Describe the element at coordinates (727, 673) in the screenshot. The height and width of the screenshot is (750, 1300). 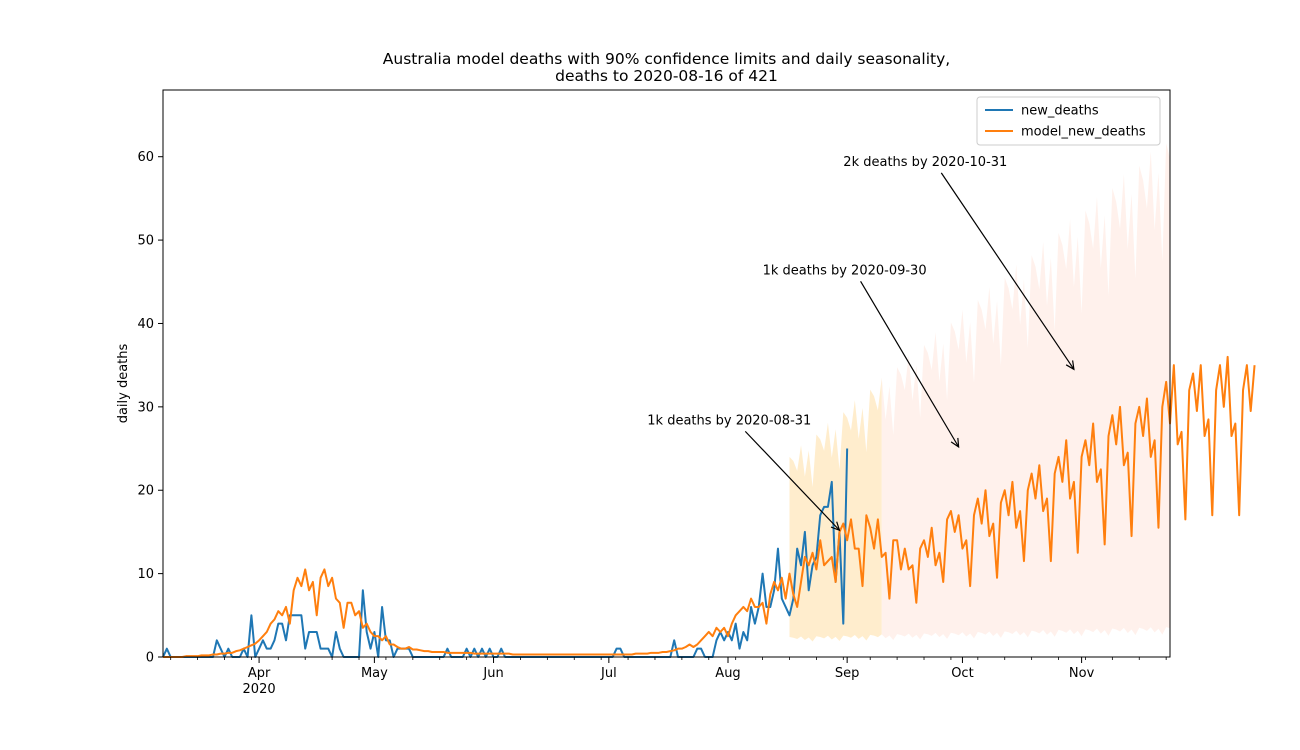
I see `x-tick-label: Aug` at that location.